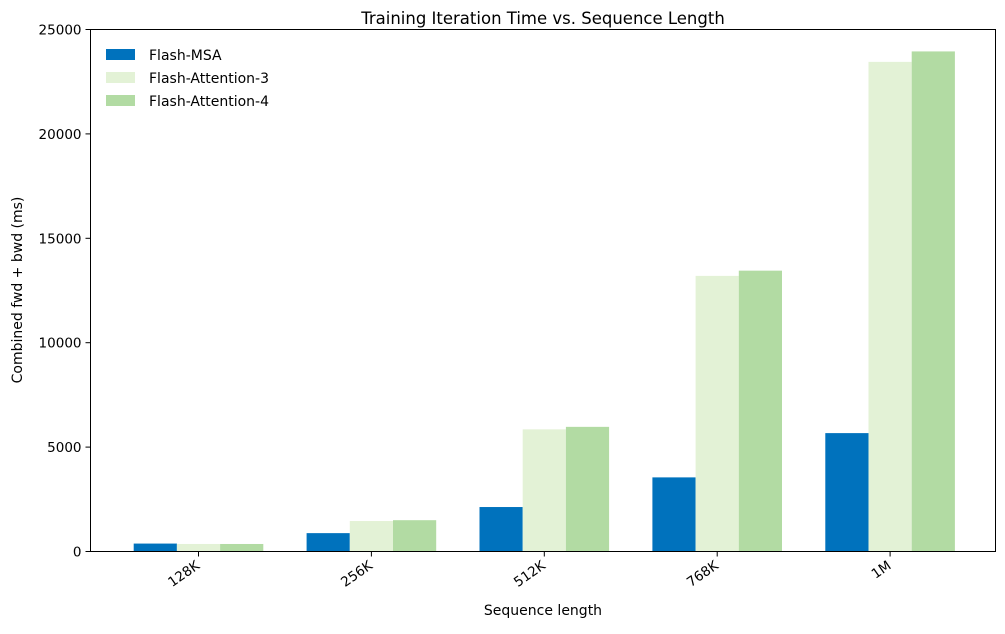 This screenshot has height=634, width=1005. What do you see at coordinates (185, 56) in the screenshot?
I see `legend-label: Flash-MSA` at bounding box center [185, 56].